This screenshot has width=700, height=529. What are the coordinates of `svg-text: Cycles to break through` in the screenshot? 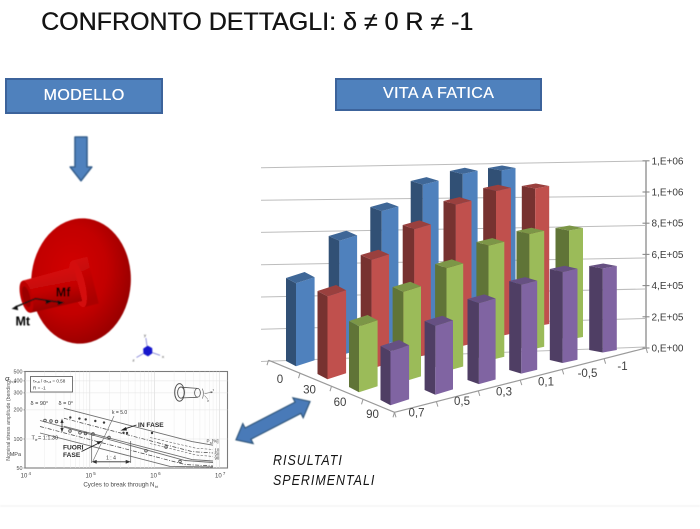 It's located at (116, 485).